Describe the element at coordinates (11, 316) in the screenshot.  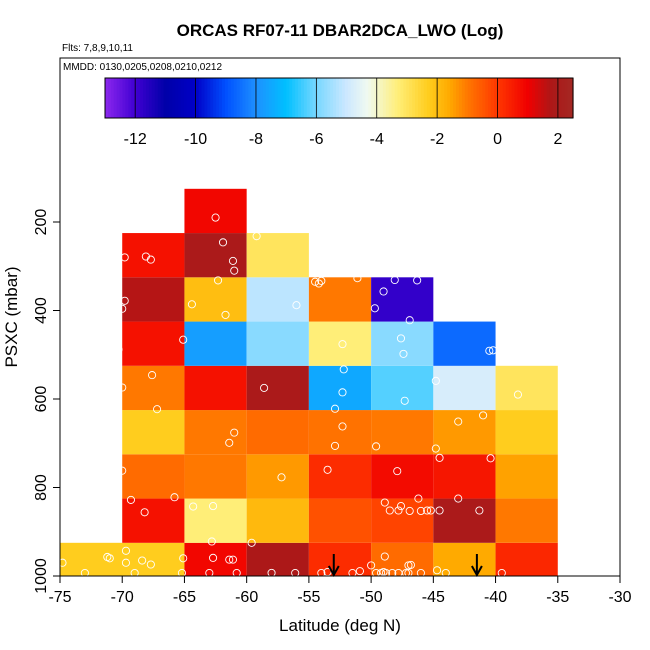
I see `y-axis-label: PSXC (mbar)` at that location.